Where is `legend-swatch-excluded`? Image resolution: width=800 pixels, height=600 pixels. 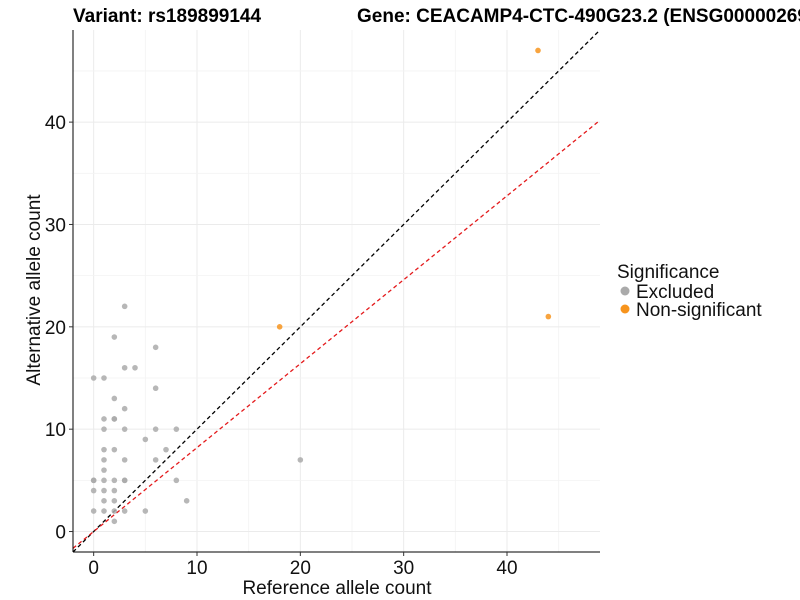
legend-swatch-excluded is located at coordinates (625, 291).